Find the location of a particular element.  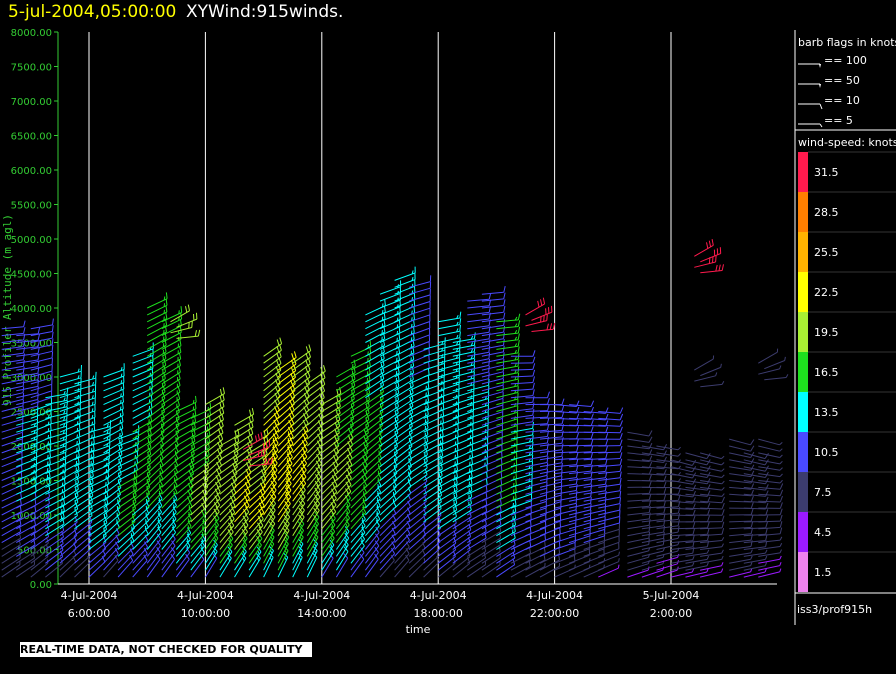

speed-label: 31.5 is located at coordinates (826, 172).